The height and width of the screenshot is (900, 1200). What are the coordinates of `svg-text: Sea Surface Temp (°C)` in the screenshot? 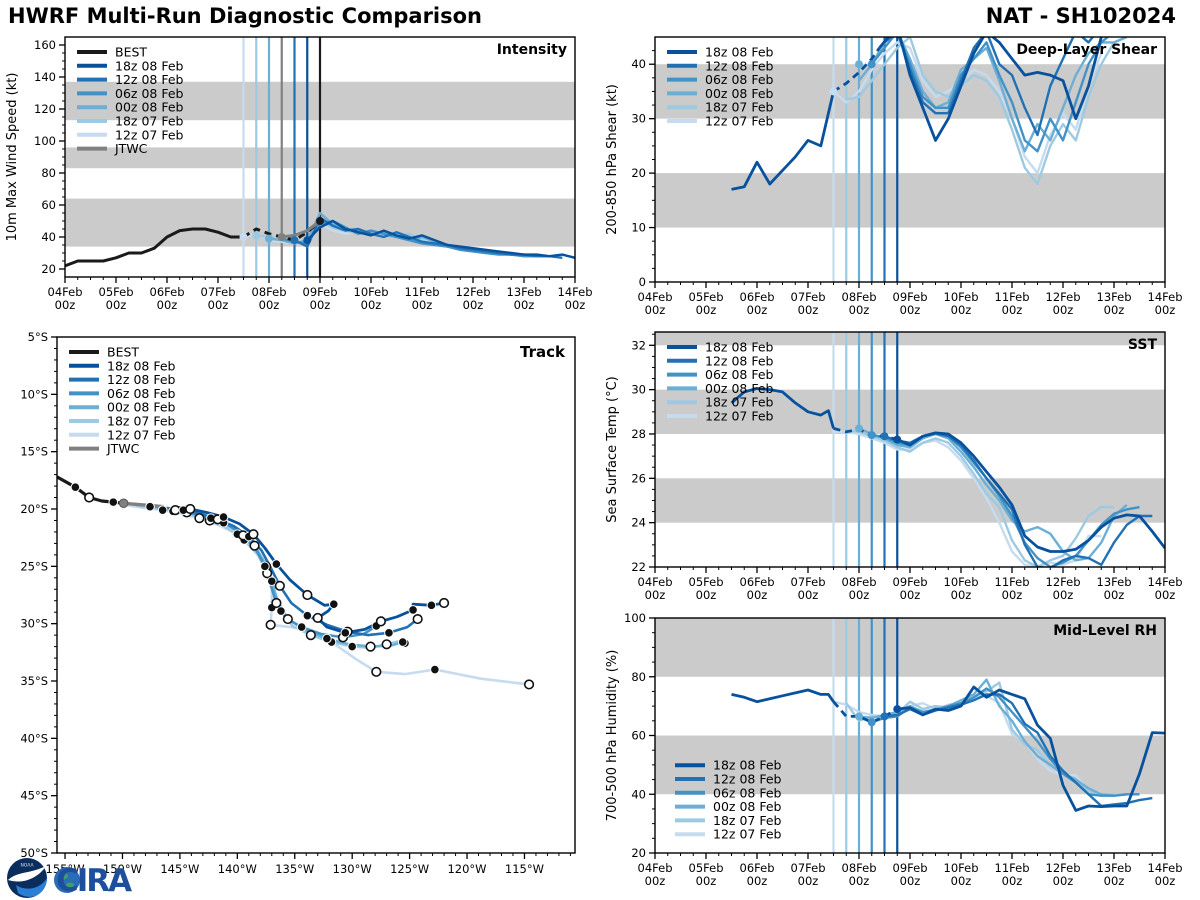 It's located at (612, 449).